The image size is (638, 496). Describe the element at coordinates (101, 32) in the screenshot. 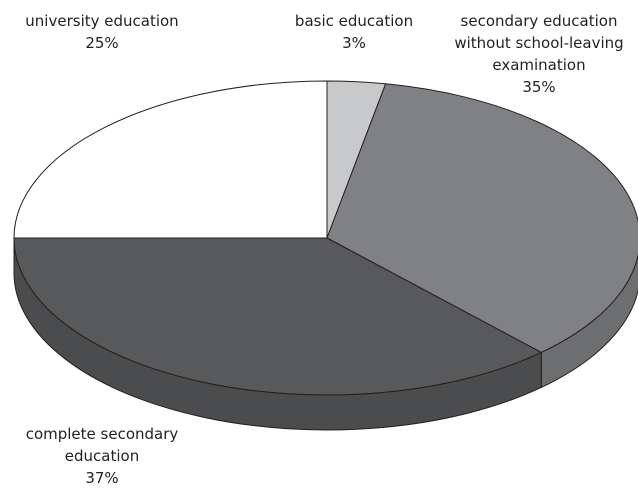

I see `data-label-university-education: university education 25%` at that location.